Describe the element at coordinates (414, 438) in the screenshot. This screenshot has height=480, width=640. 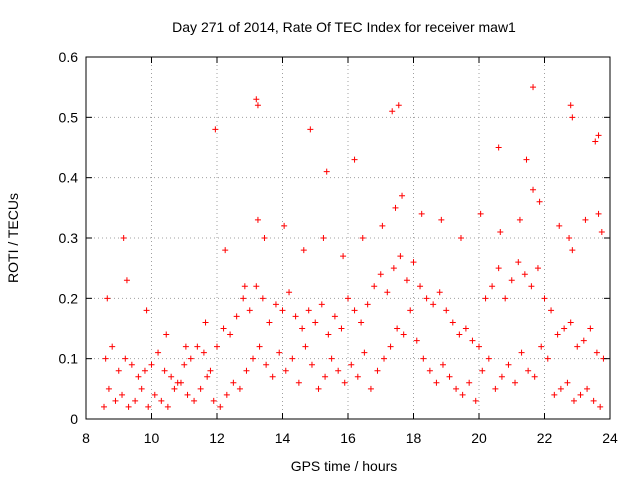
I see `x-tick-label: 18` at that location.